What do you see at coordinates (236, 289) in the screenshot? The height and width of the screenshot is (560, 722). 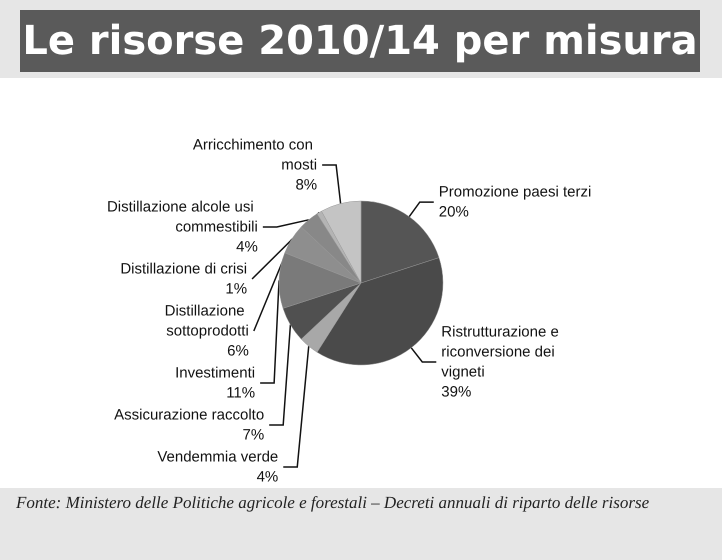 I see `data-label: 1%` at bounding box center [236, 289].